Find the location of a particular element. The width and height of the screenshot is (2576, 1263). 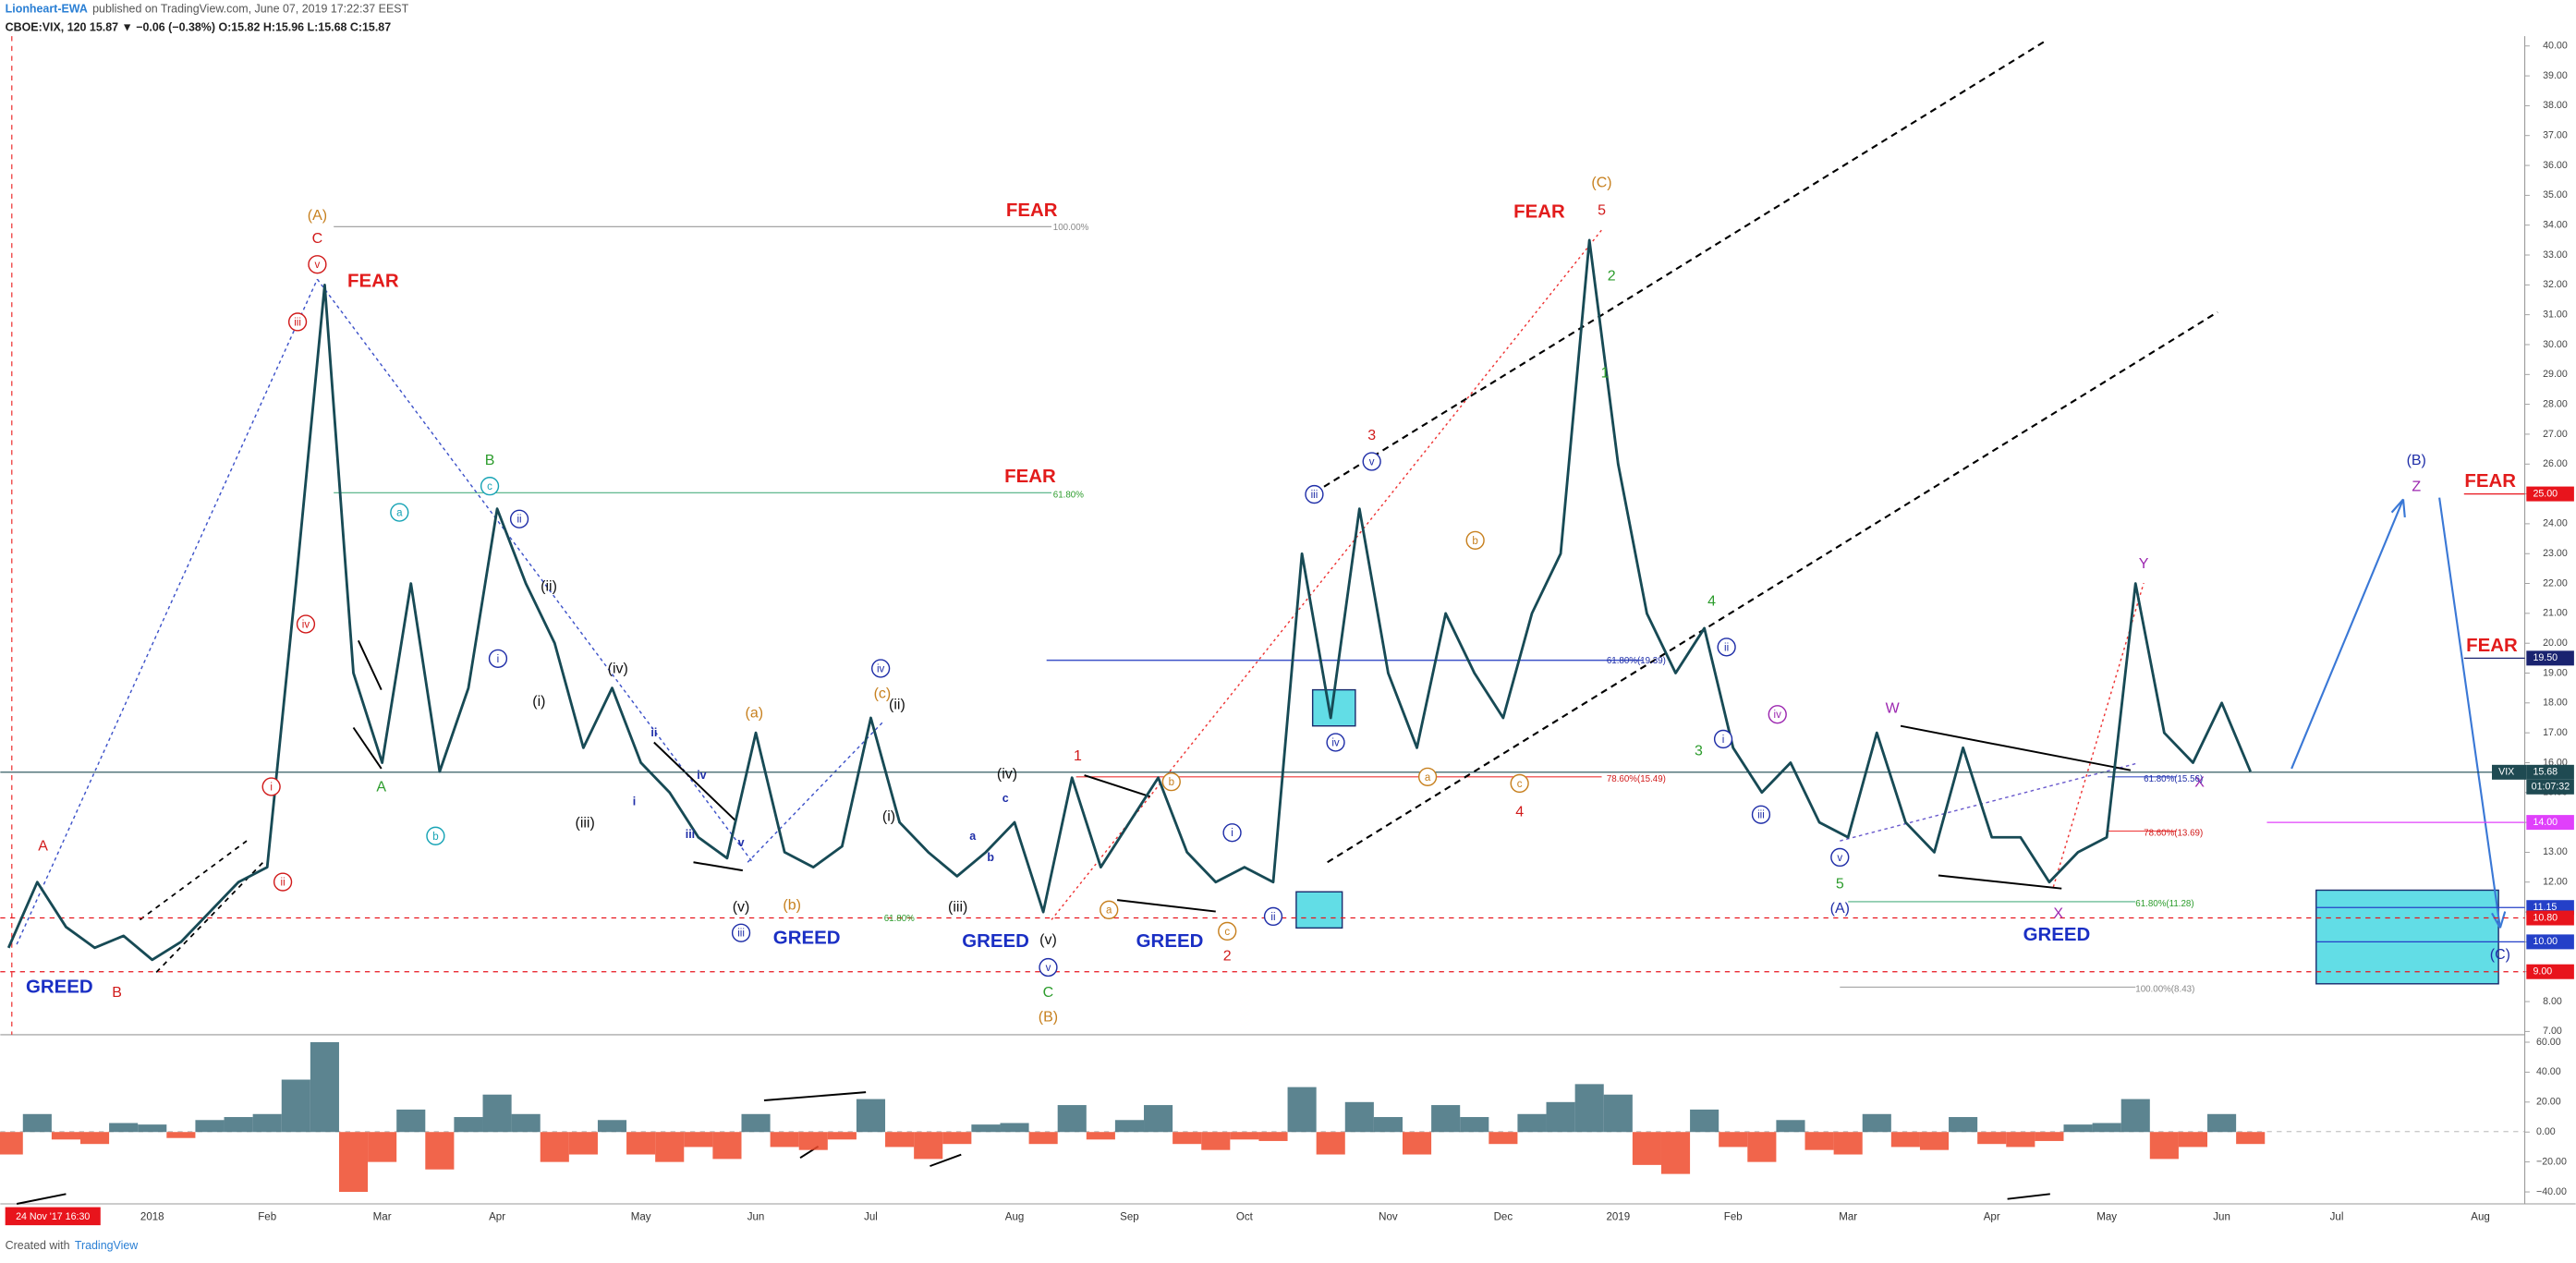

y-tick-label: 40.00 is located at coordinates (2555, 46).